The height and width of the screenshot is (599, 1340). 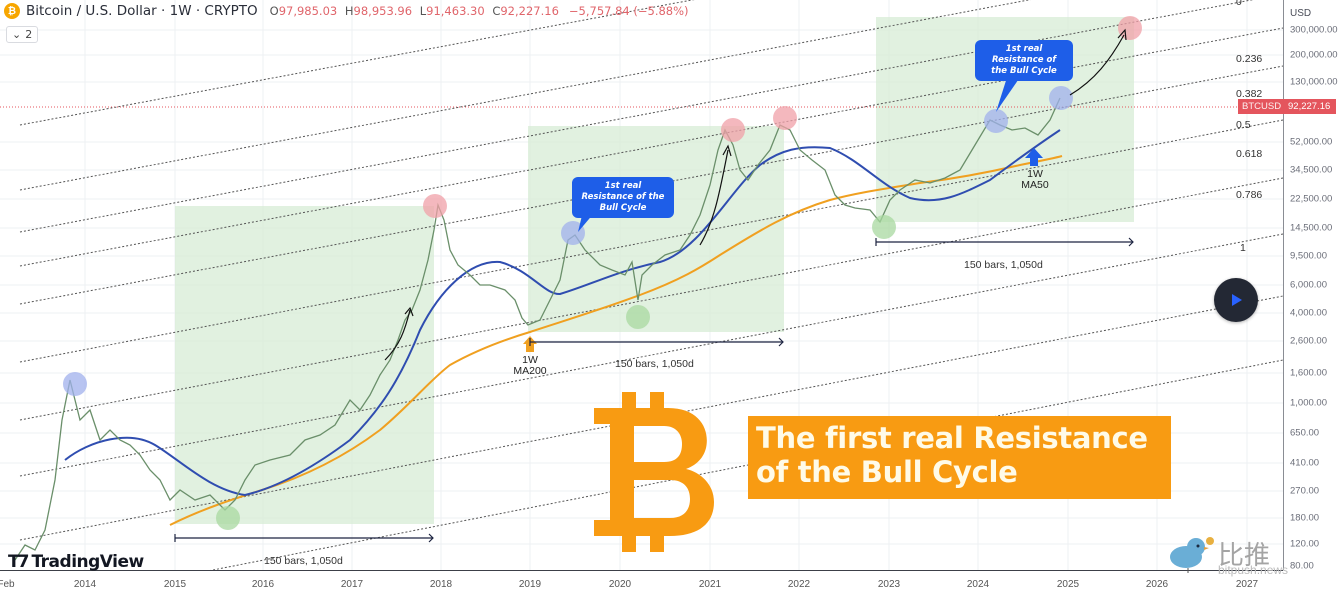 What do you see at coordinates (435, 206) in the screenshot?
I see `top-circle-2017` at bounding box center [435, 206].